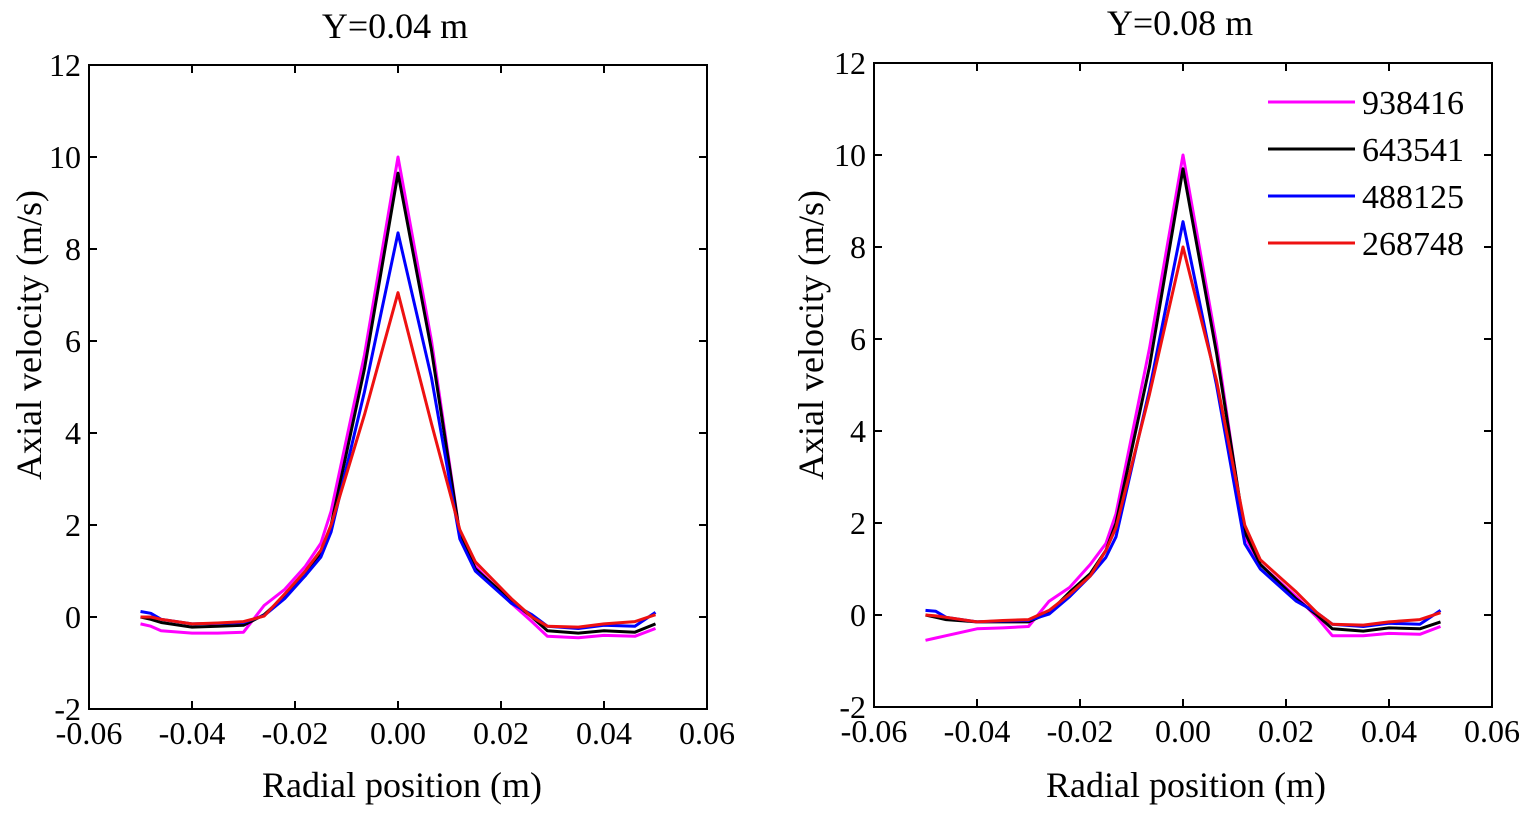 The image size is (1534, 815). What do you see at coordinates (395, 26) in the screenshot?
I see `chart-title: Y=0.04 m` at bounding box center [395, 26].